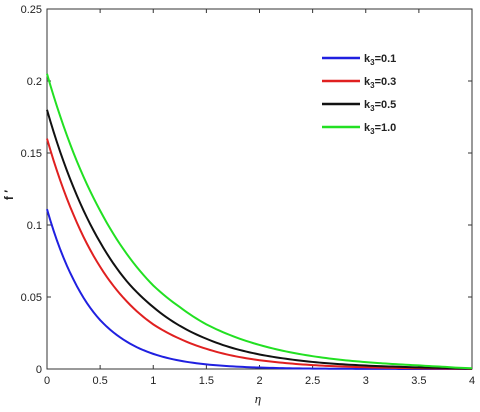  I want to click on legend: k3=0.1 k3=0.3 k3=0.5 k3=1.0, so click(359, 94).